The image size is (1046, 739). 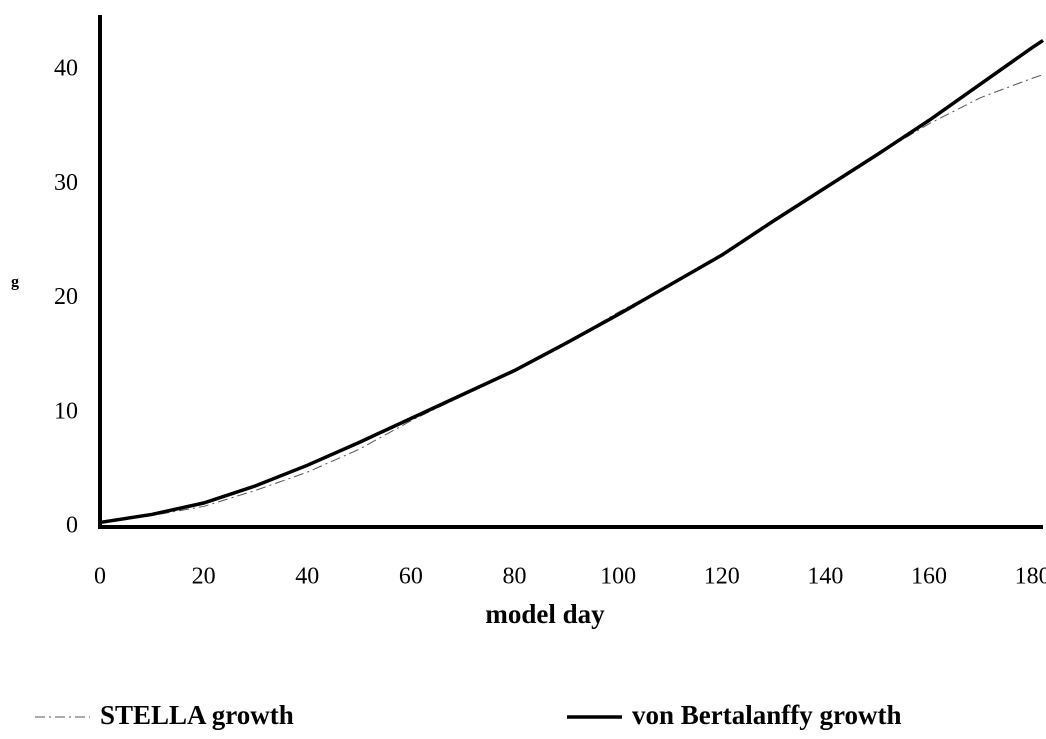 I want to click on y-tick-label: 20, so click(x=66, y=297).